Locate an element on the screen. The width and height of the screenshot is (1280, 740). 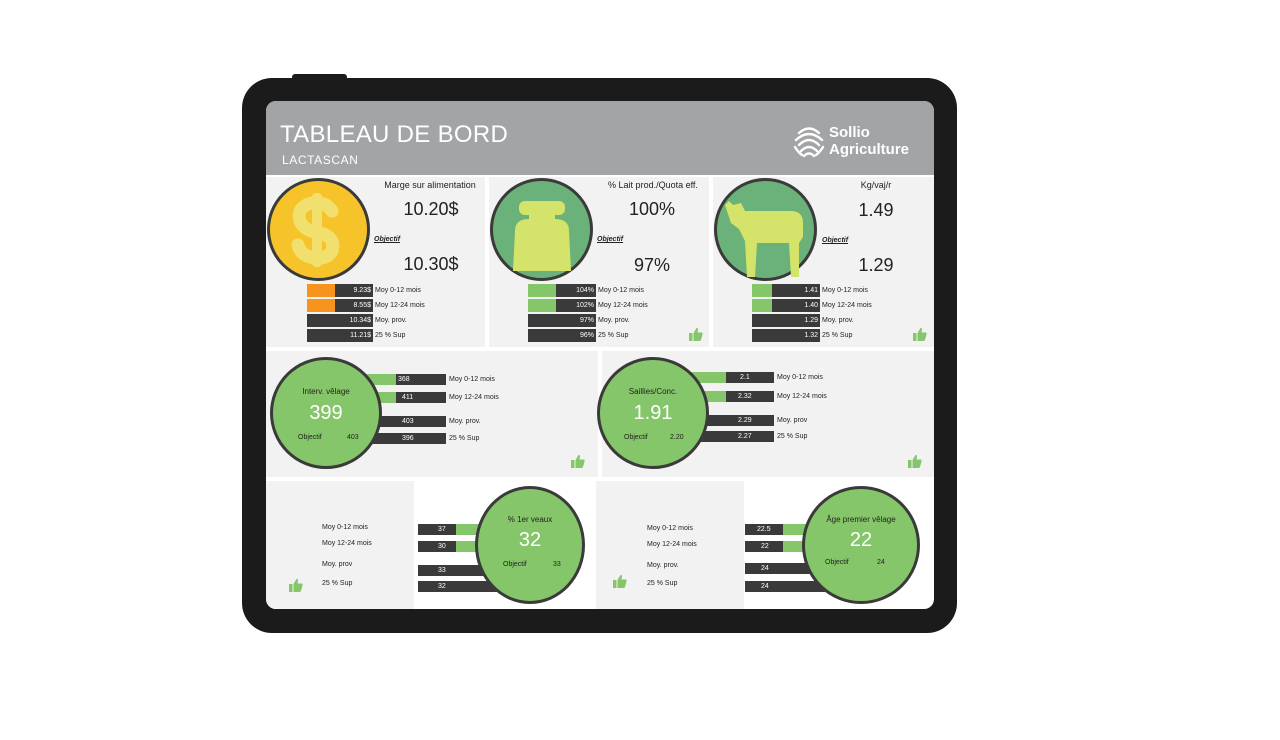
stat-bar-12-24: 411 is located at coordinates (402, 397).